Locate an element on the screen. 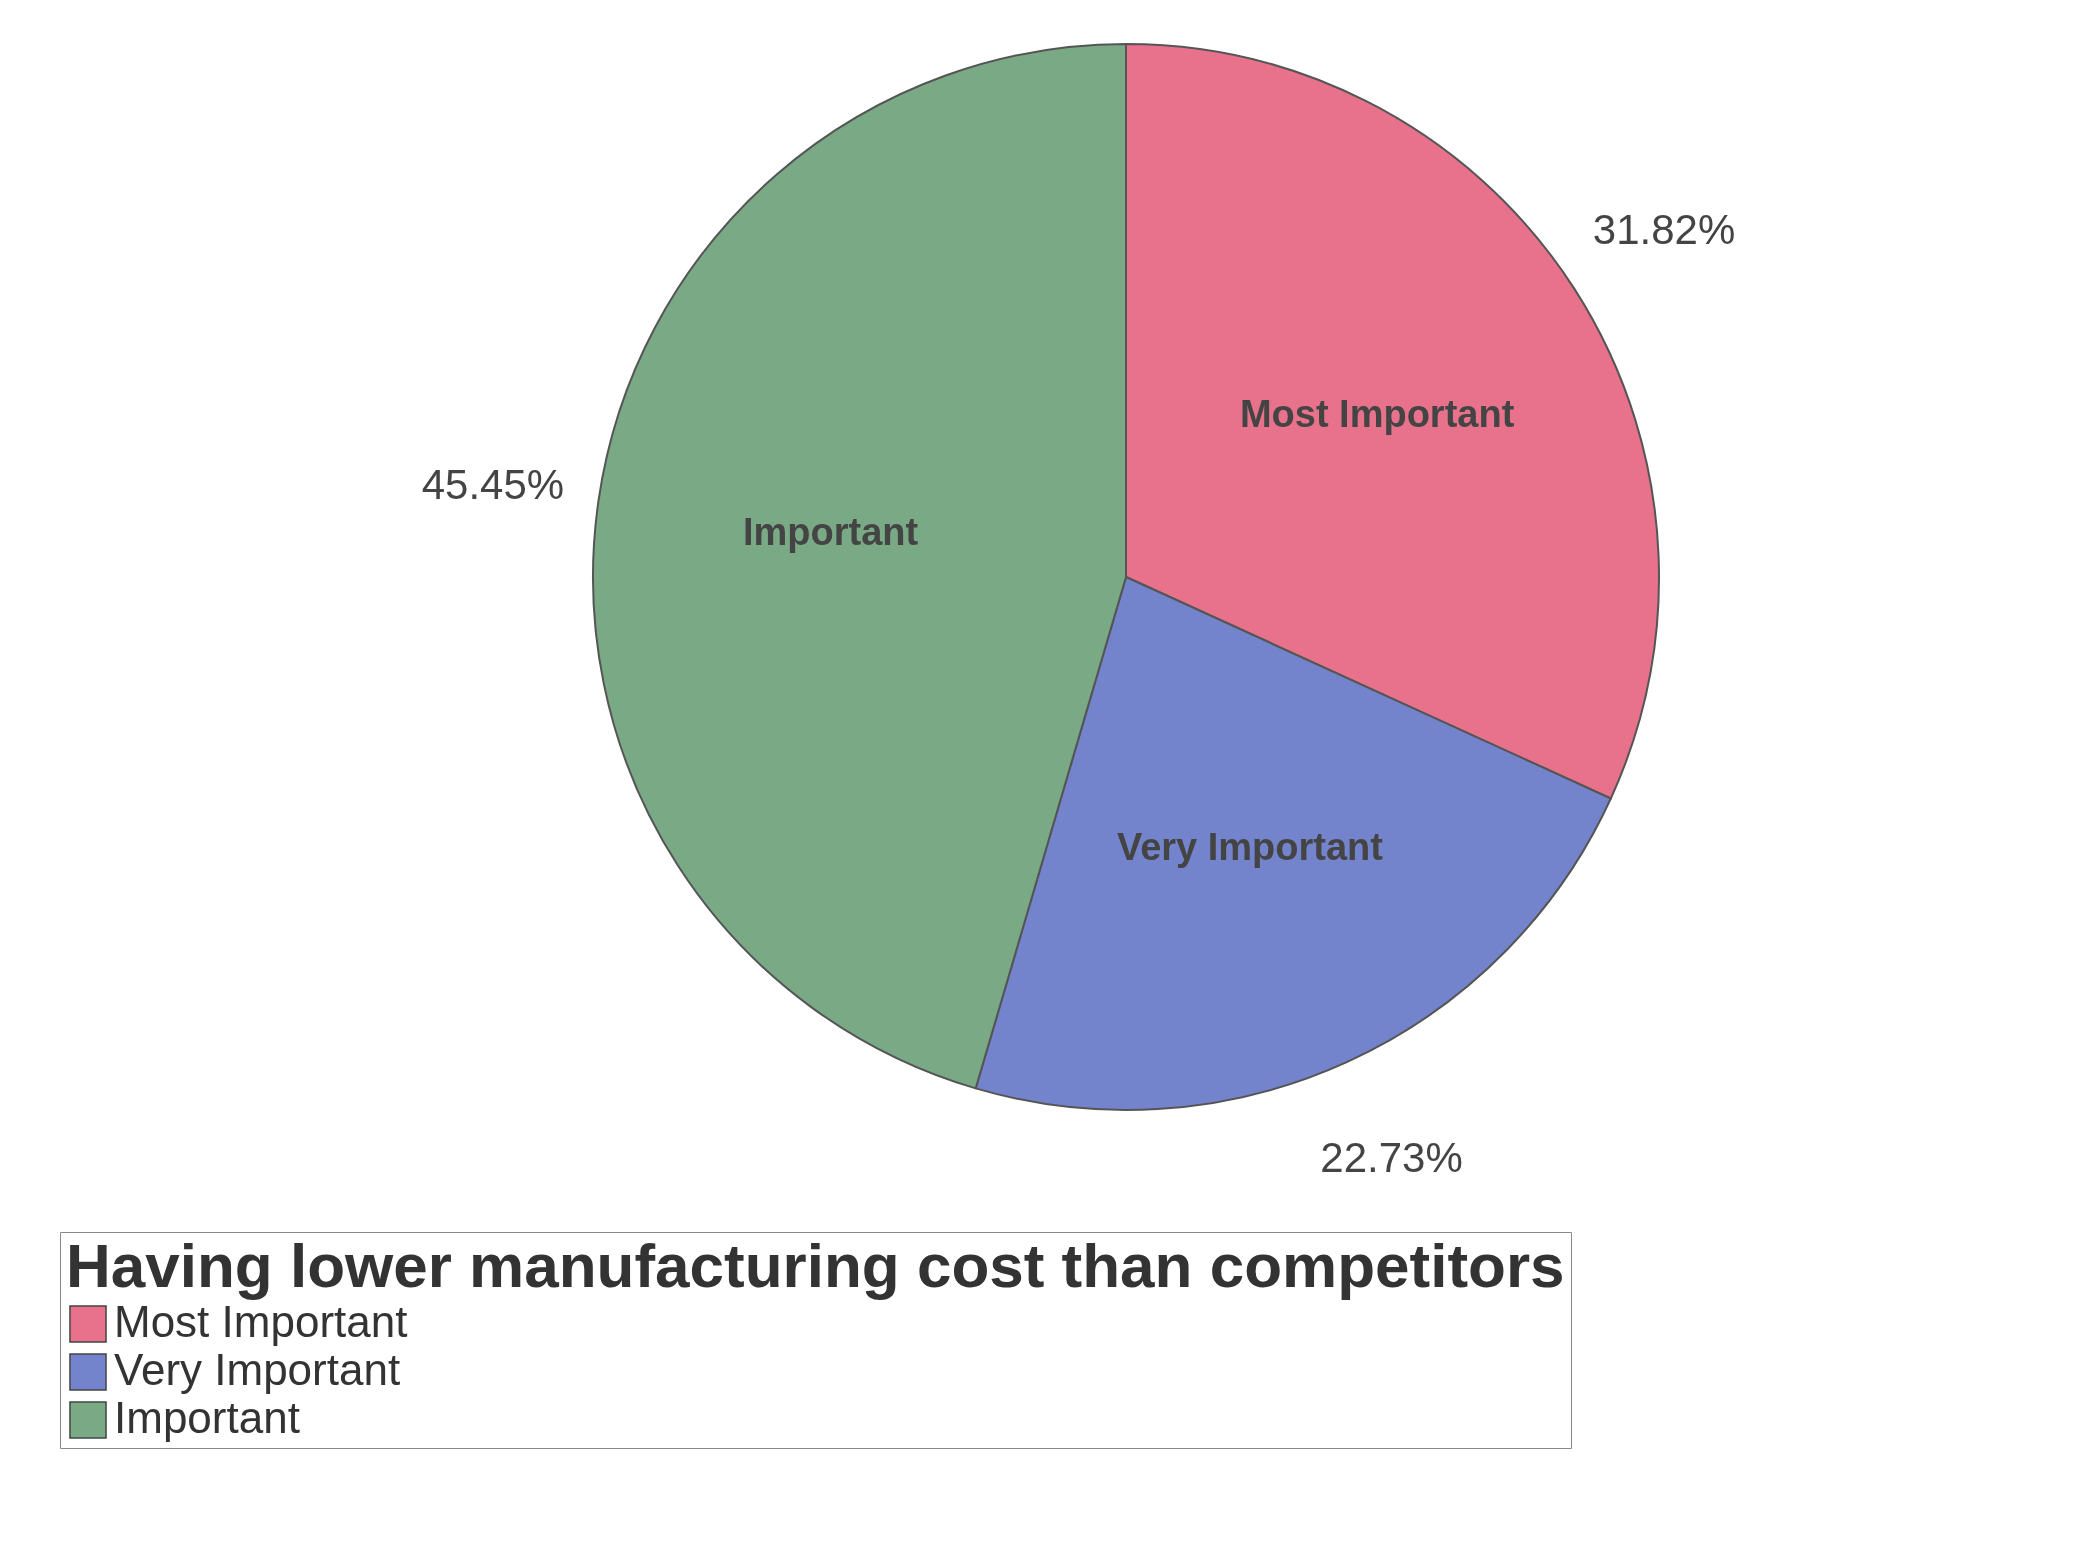 Image resolution: width=2090 pixels, height=1547 pixels. data-label: 31.82% is located at coordinates (1664, 230).